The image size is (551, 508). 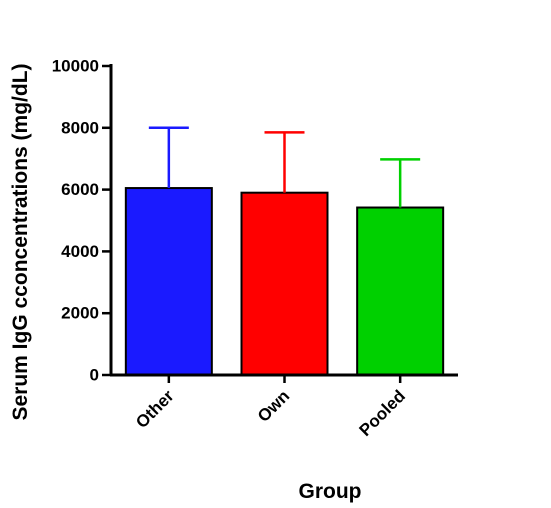 What do you see at coordinates (80, 313) in the screenshot?
I see `y-tick-label: 2000` at bounding box center [80, 313].